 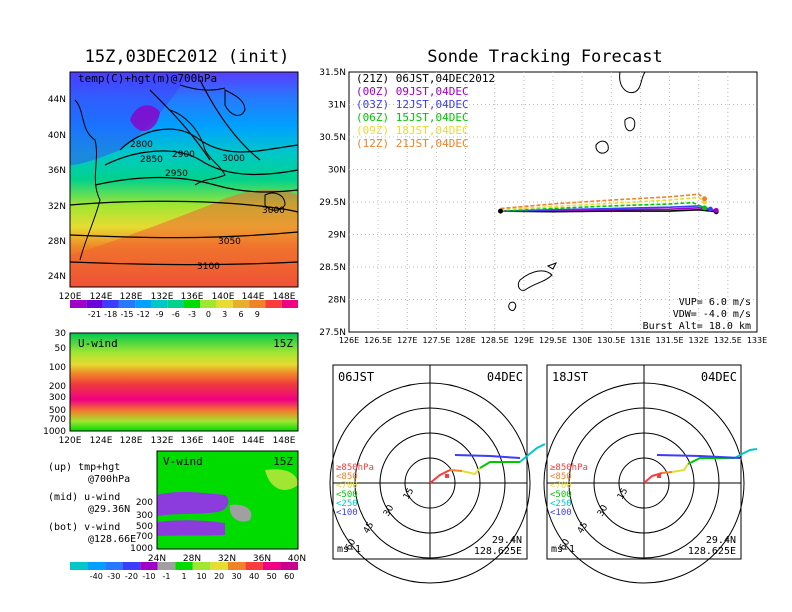 I want to click on vwind-frame, so click(x=227, y=500).